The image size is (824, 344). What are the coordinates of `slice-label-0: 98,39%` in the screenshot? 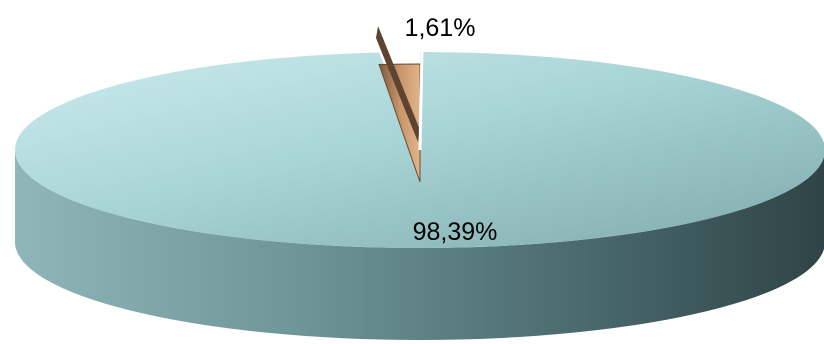 It's located at (455, 232).